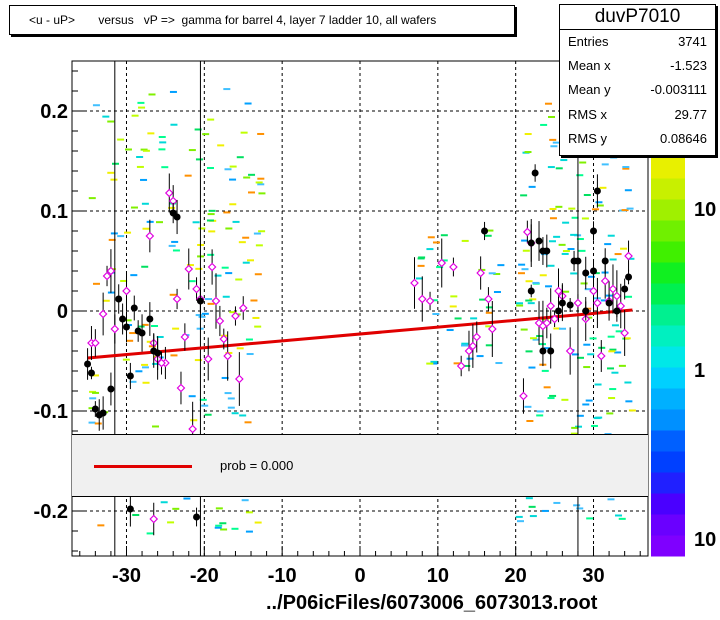  Describe the element at coordinates (637, 141) in the screenshot. I see `stats-row-rms-y: RMS y 0.08646` at that location.